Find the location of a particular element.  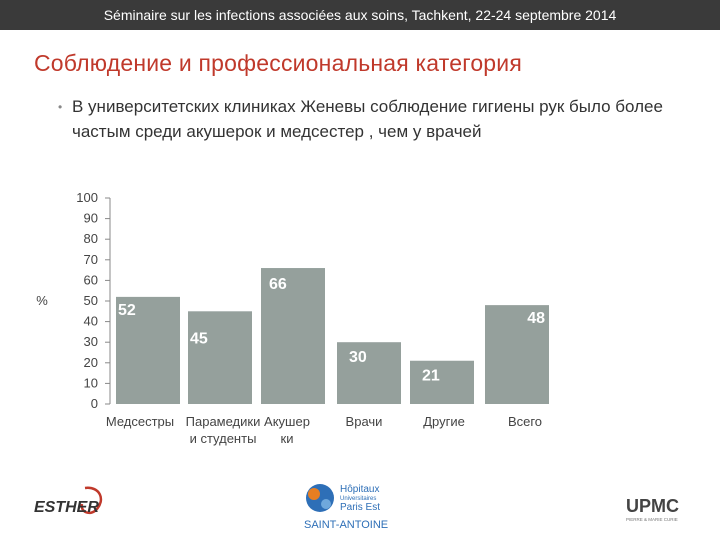

y-tick-label: 100 is located at coordinates (87, 197).